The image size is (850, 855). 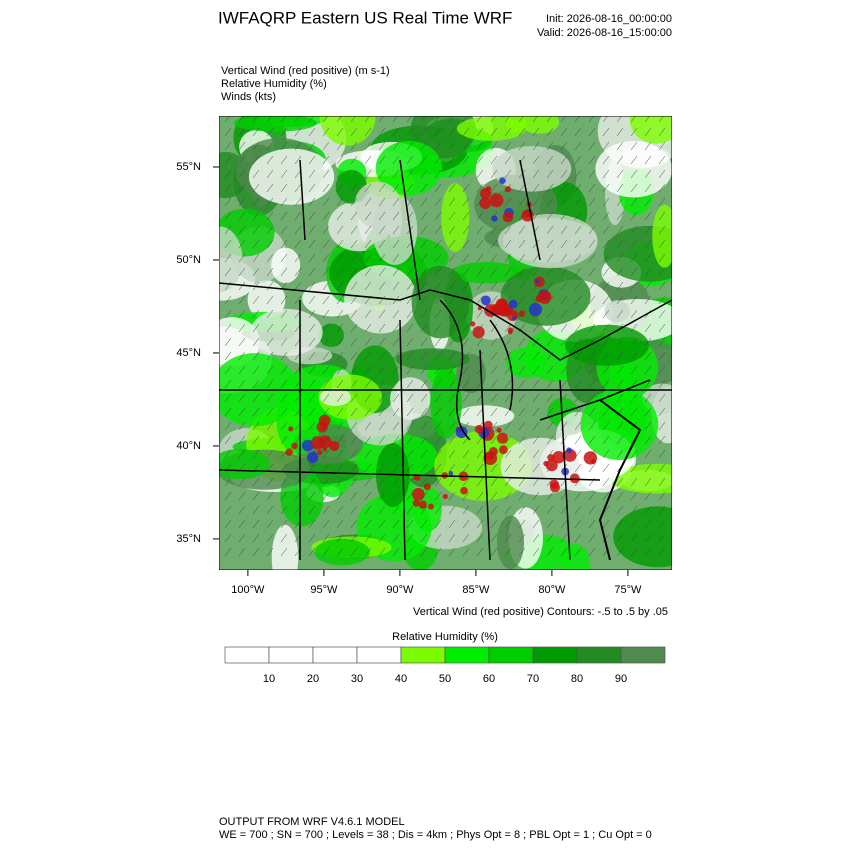 I want to click on colorbar-label: 60, so click(x=489, y=679).